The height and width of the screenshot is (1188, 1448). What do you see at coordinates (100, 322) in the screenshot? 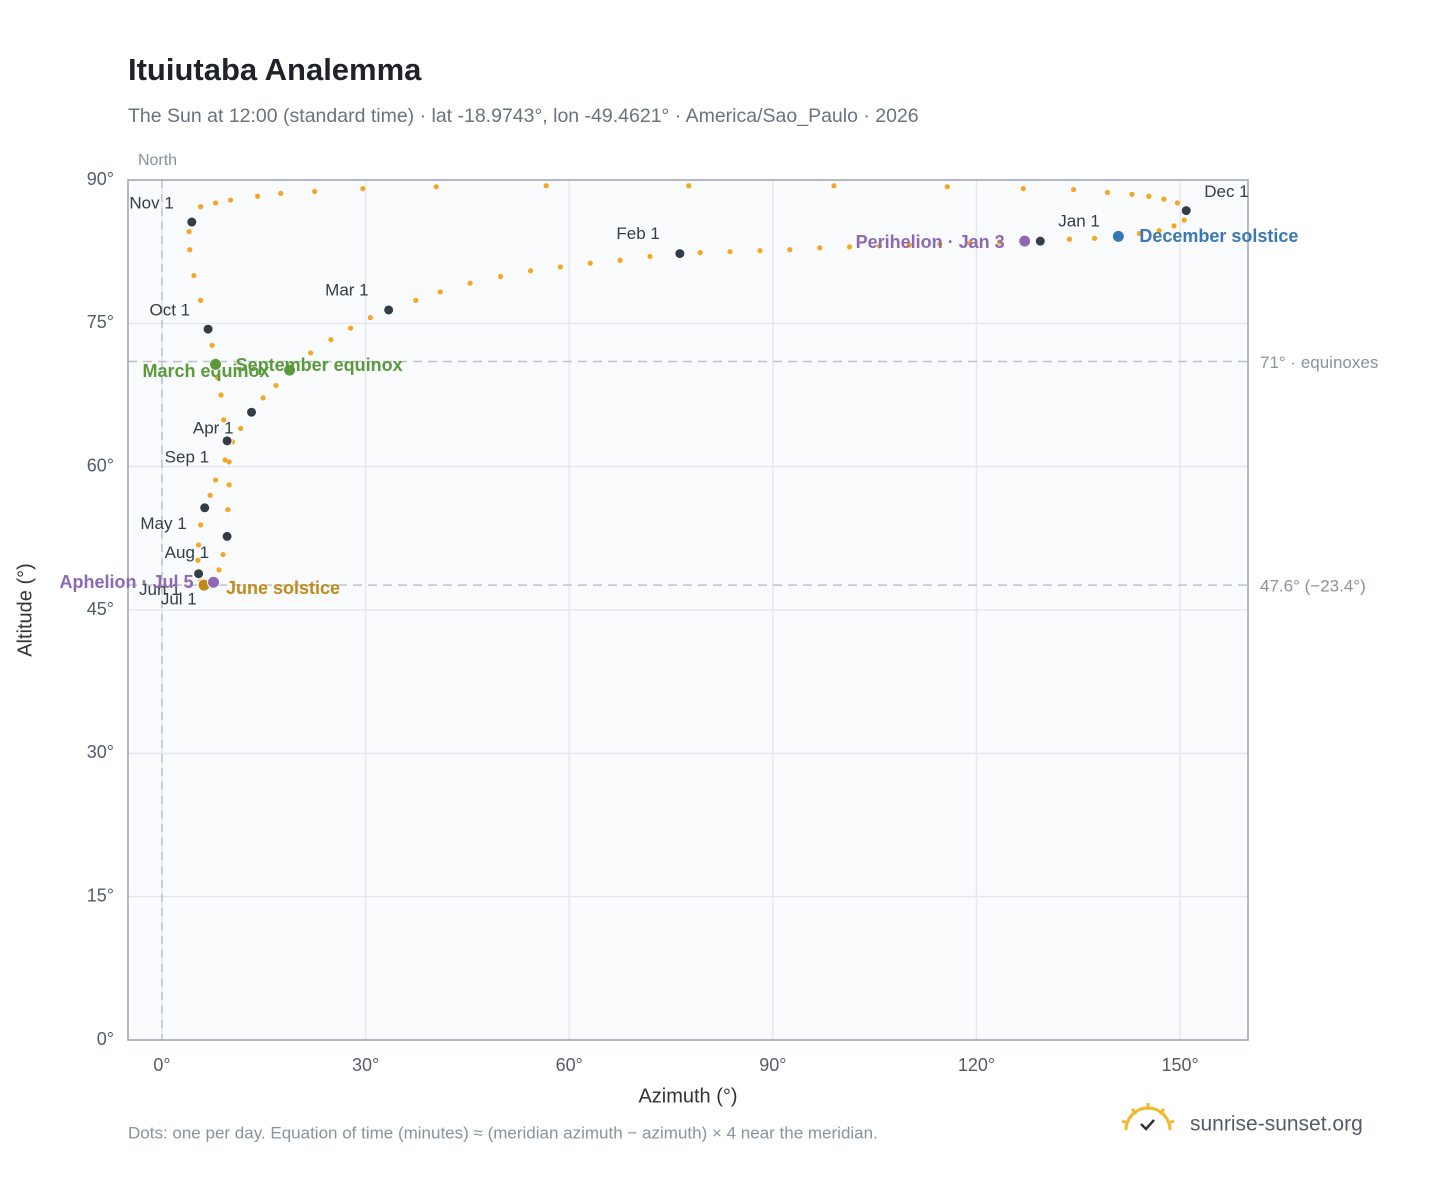
I see `y-tick-label: 75°` at bounding box center [100, 322].